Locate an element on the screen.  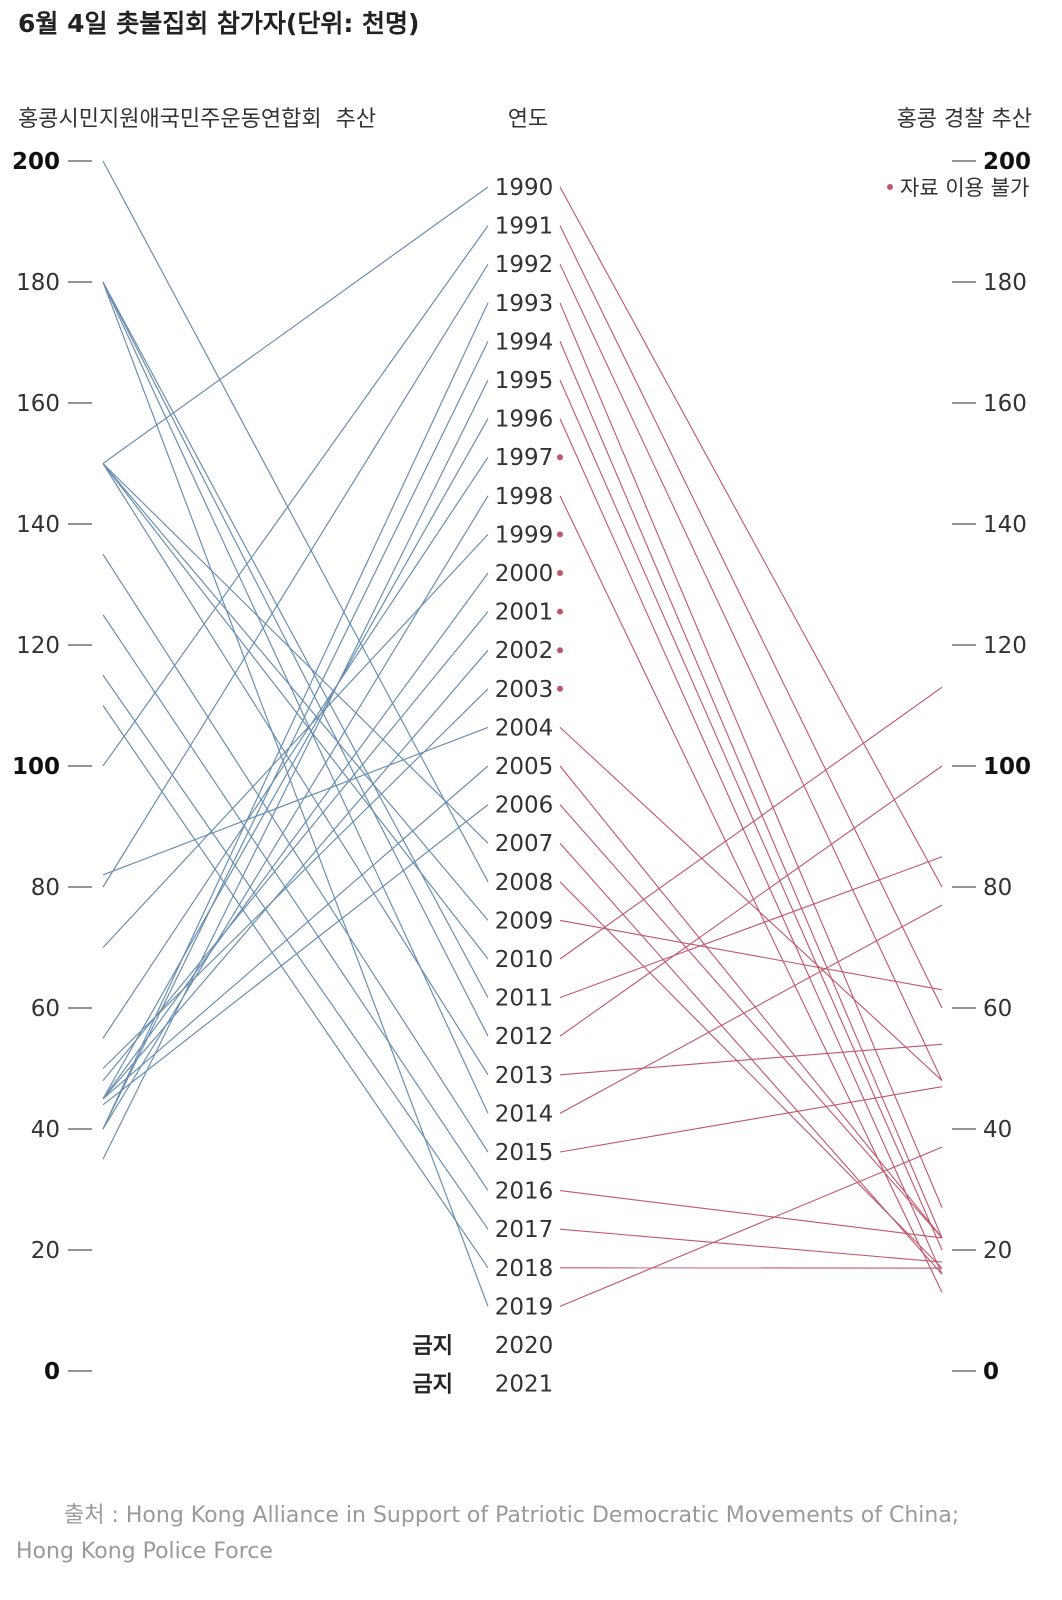
police-line-2009 is located at coordinates (751, 955).